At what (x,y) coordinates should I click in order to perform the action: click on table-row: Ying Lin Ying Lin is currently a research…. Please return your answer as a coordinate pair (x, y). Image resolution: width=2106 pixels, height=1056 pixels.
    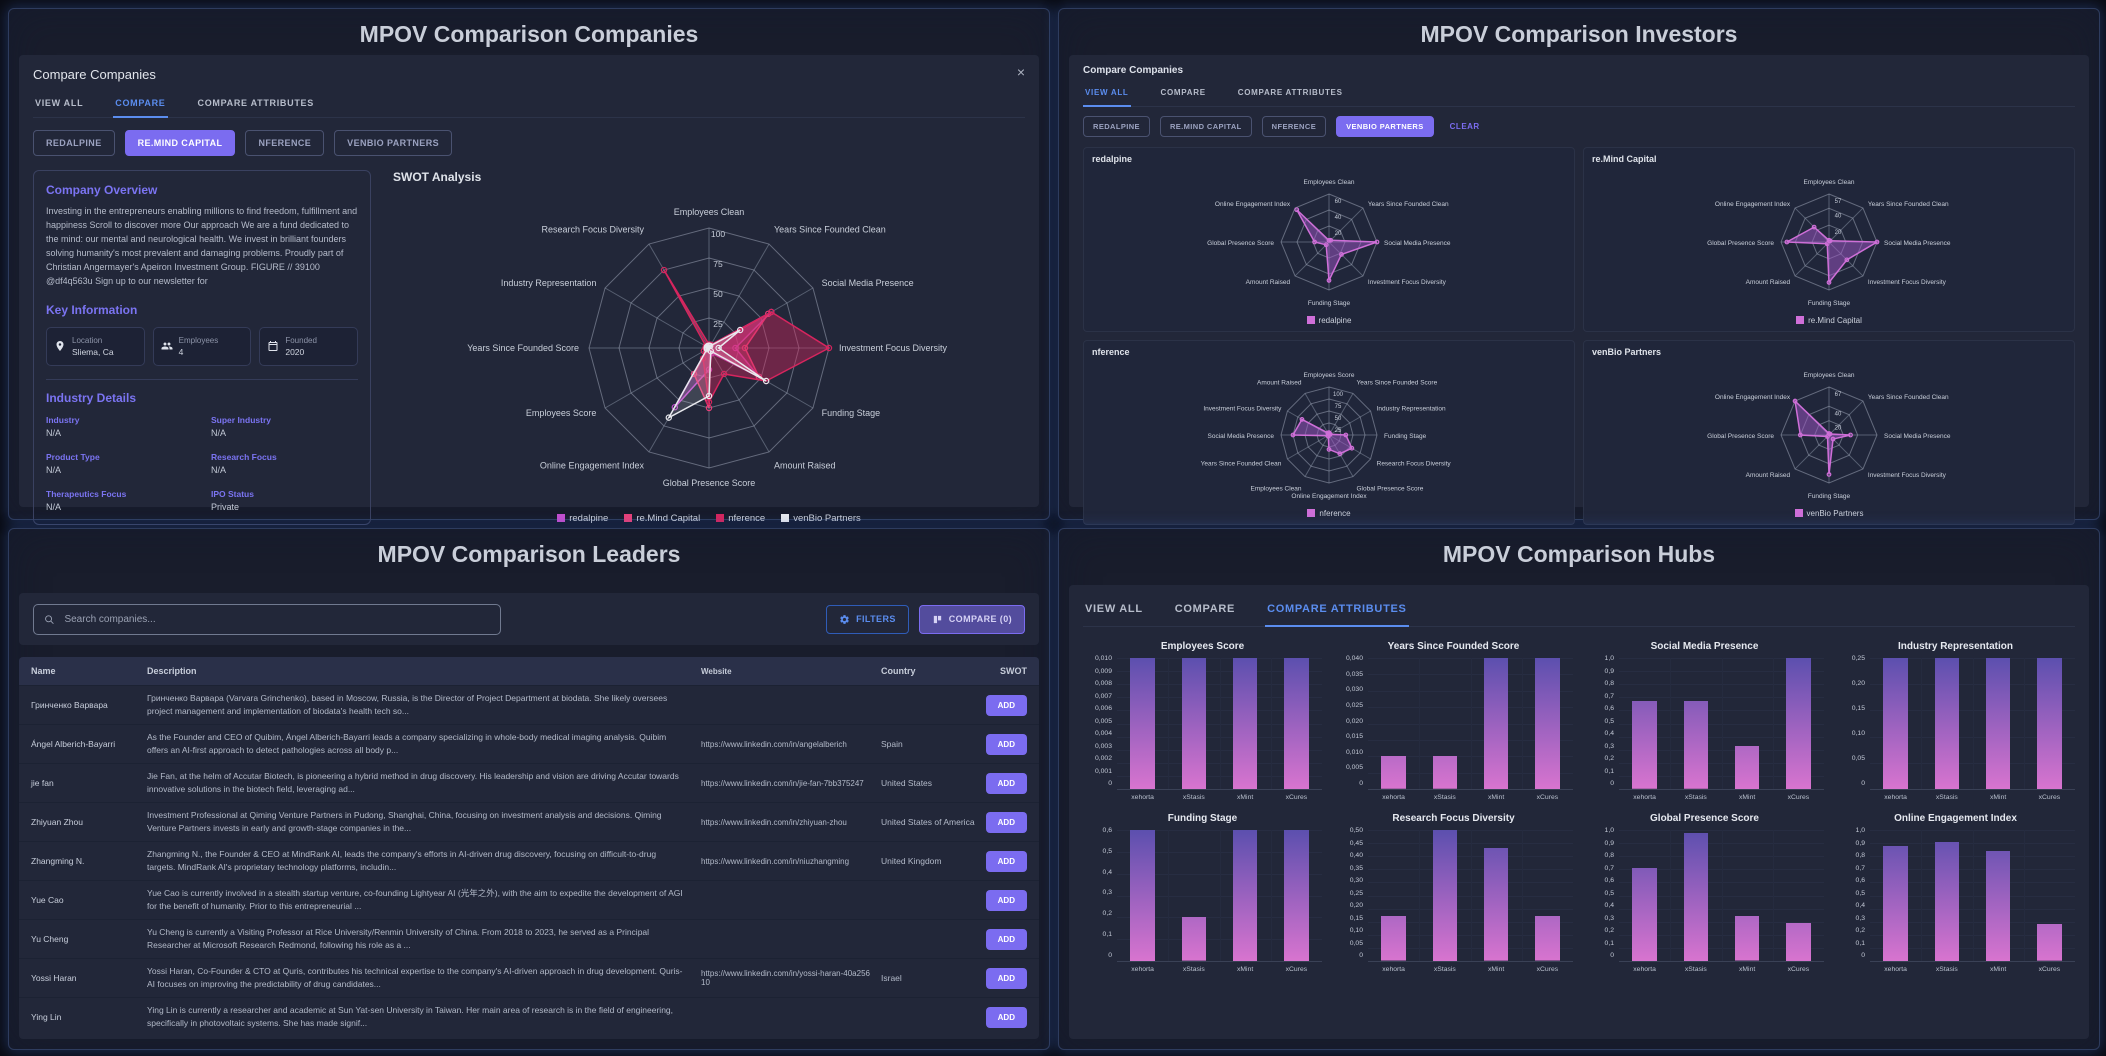
    Looking at the image, I should click on (529, 1016).